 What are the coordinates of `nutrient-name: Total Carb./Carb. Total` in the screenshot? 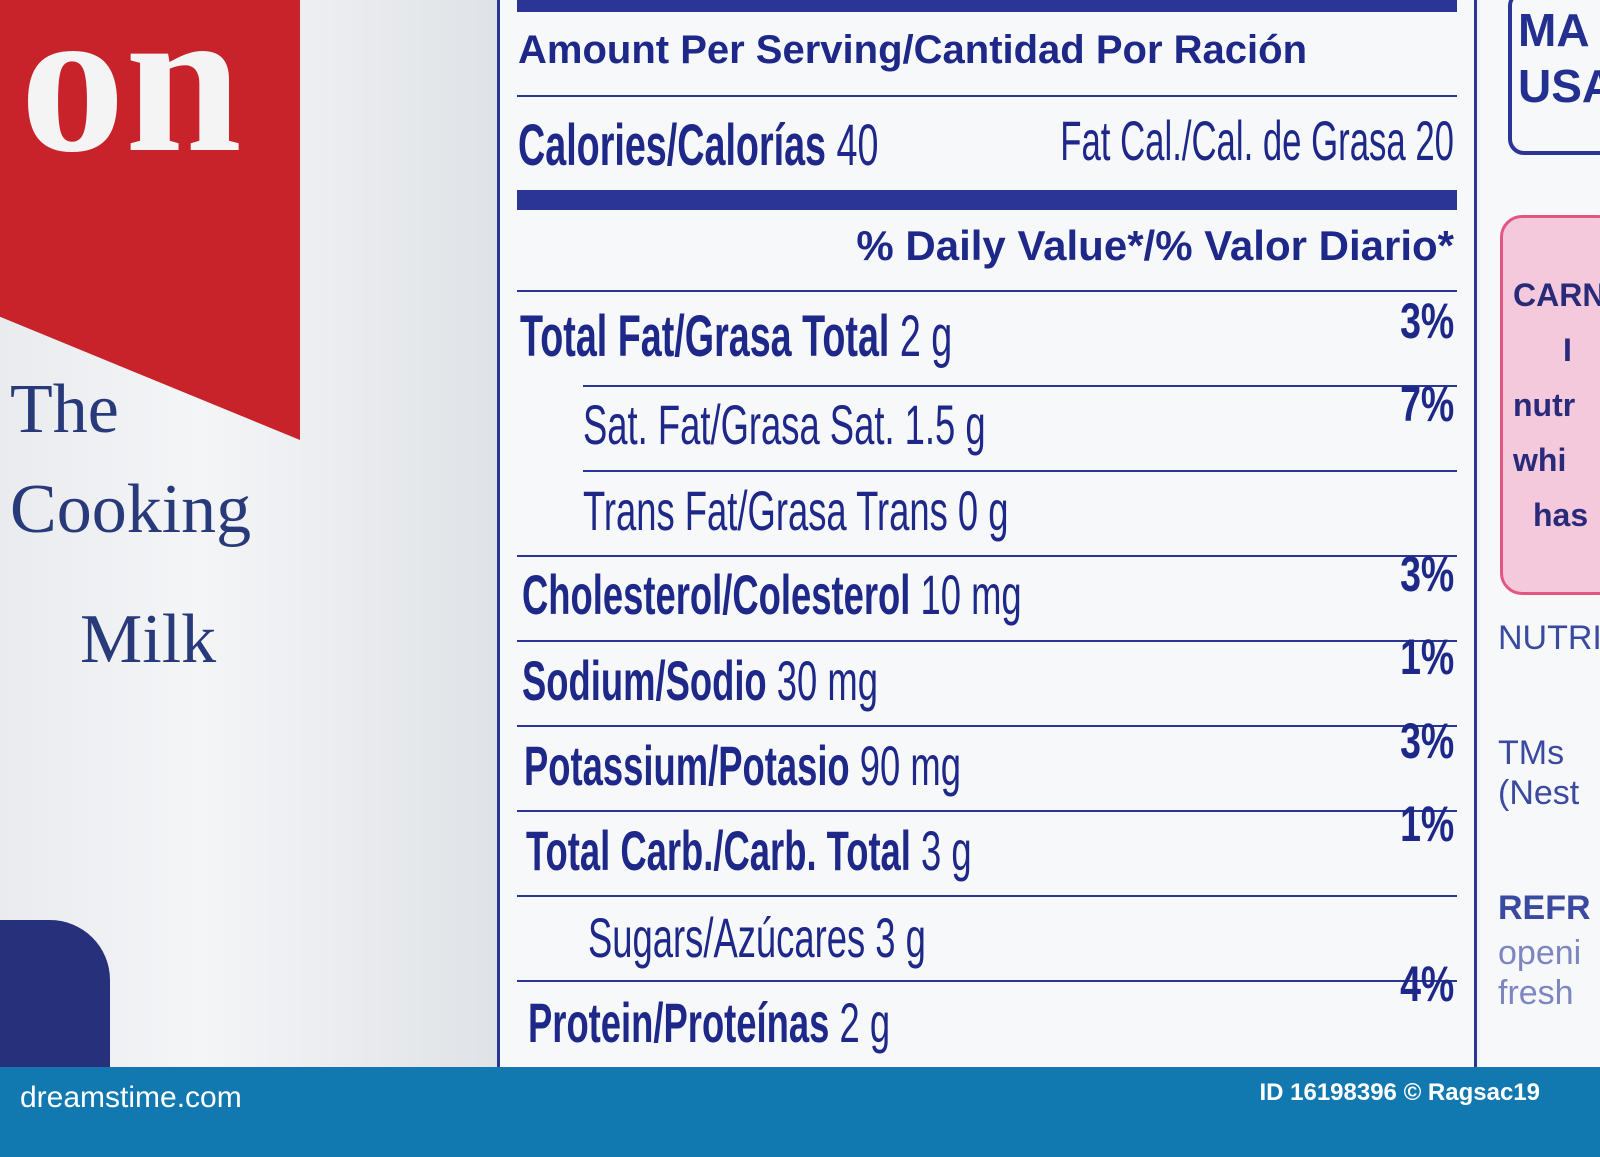 It's located at (718, 850).